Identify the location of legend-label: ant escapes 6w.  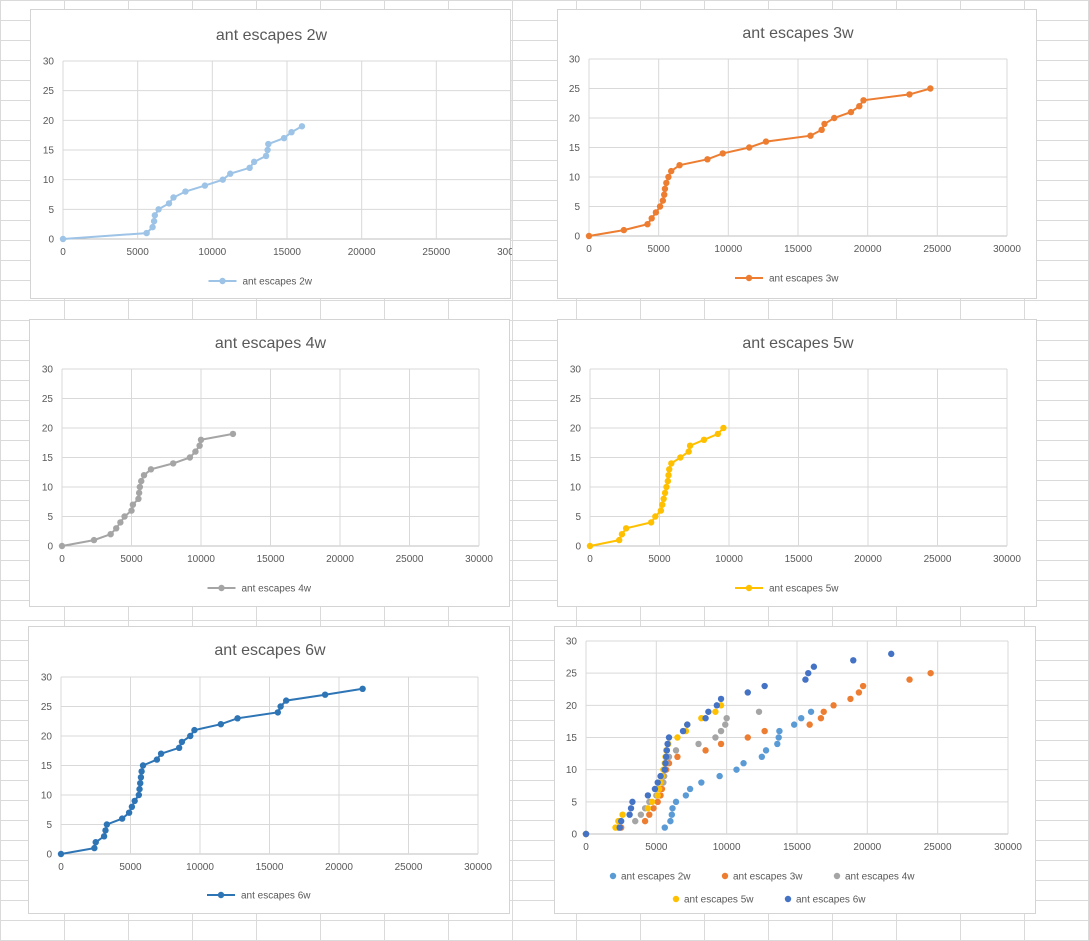
(276, 896).